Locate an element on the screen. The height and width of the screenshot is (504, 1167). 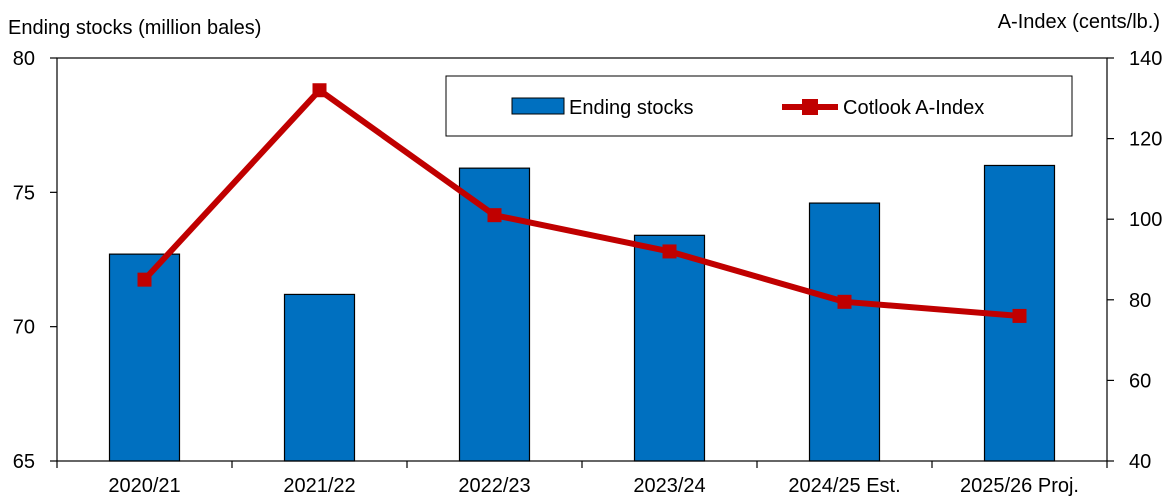
x-tick-label-2024-25-est: 2024/25 Est. is located at coordinates (844, 486).